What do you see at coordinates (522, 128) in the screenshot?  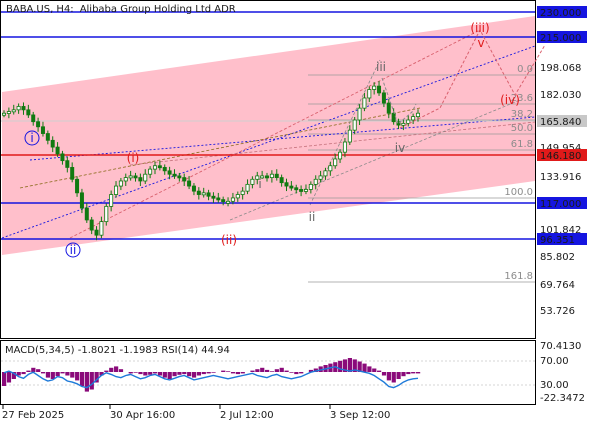 I see `fib-label: 50.0` at bounding box center [522, 128].